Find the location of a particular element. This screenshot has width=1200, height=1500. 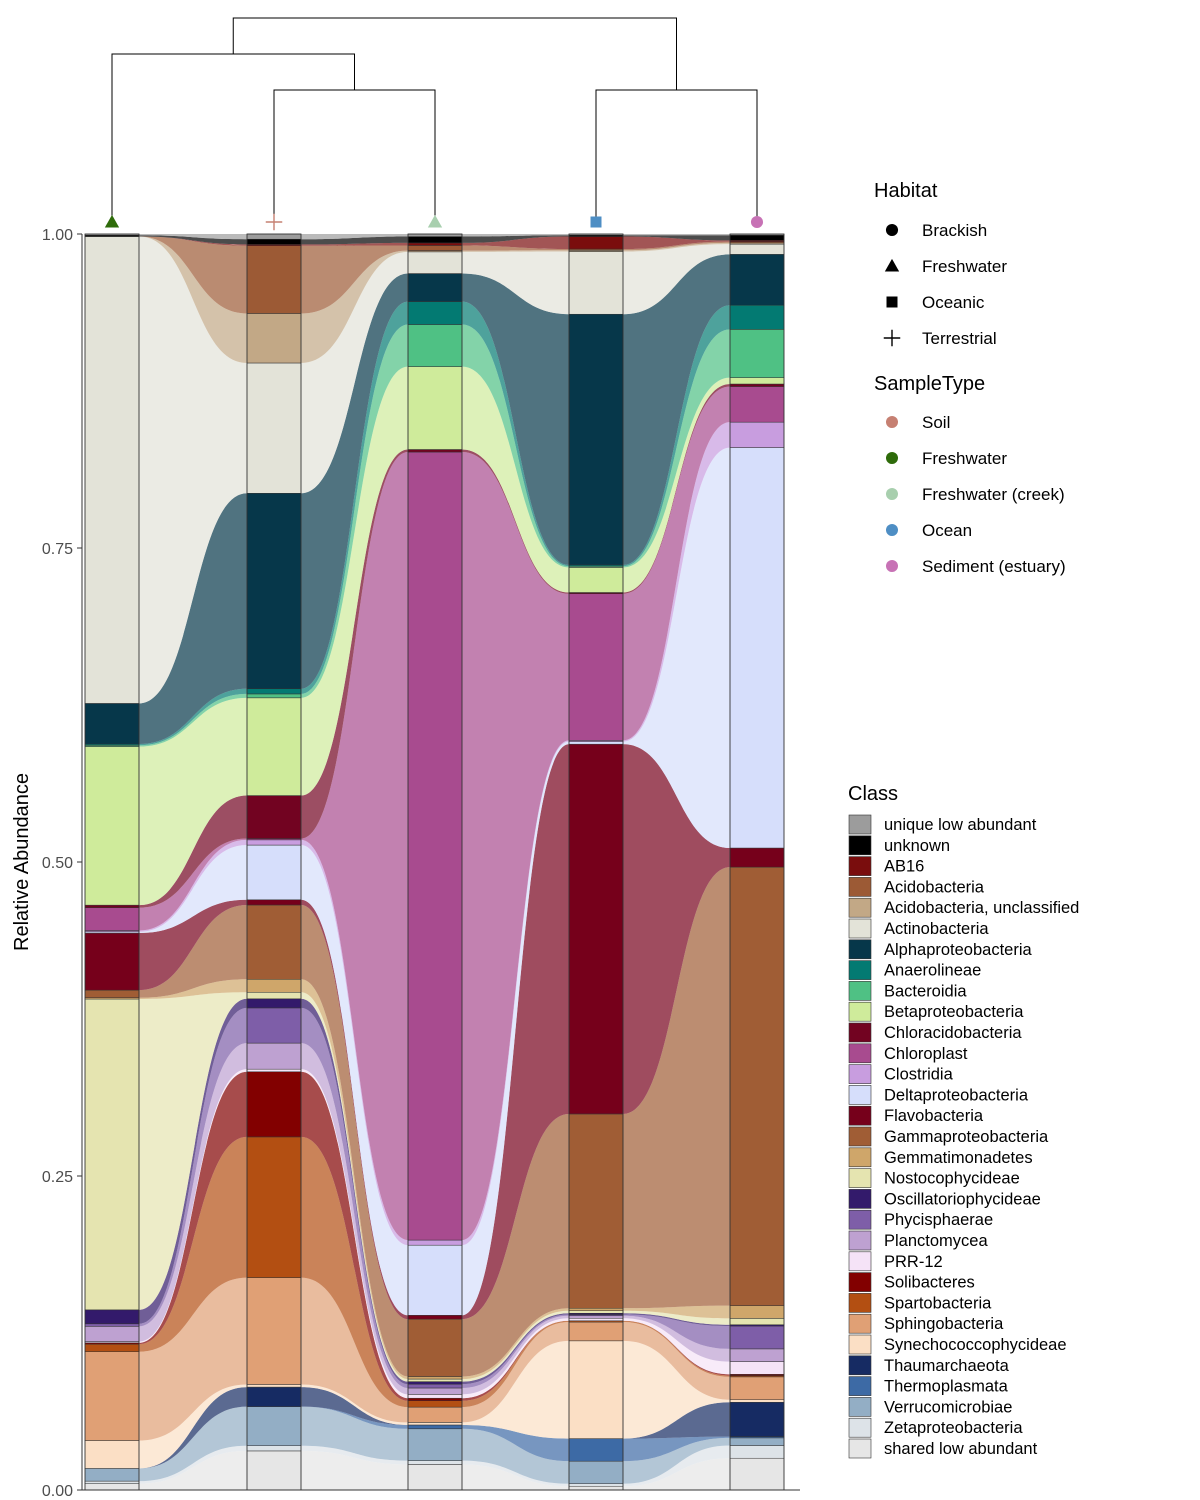

bar-segment-verrucomicrobiae is located at coordinates (596, 1472).